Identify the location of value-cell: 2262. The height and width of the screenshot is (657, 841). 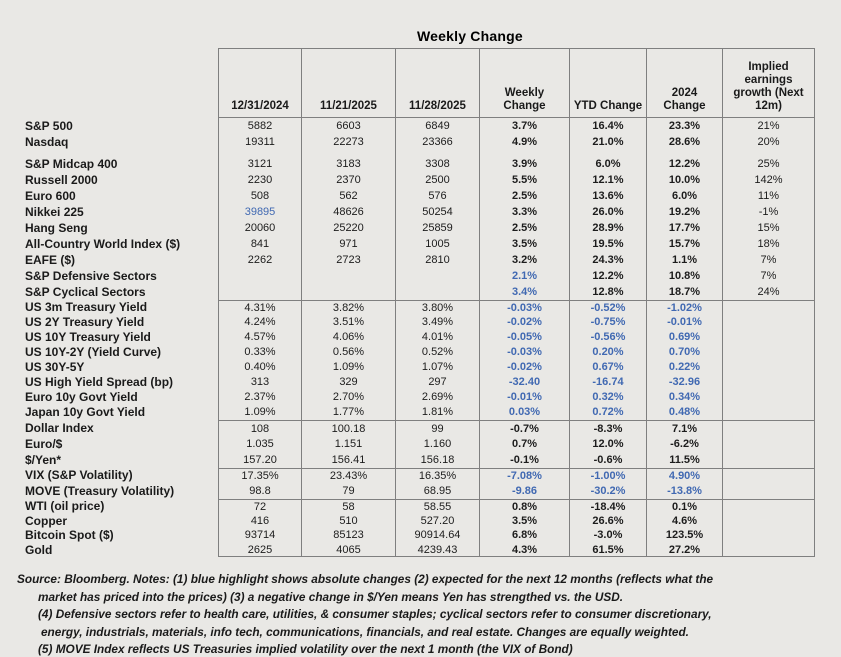
(260, 260).